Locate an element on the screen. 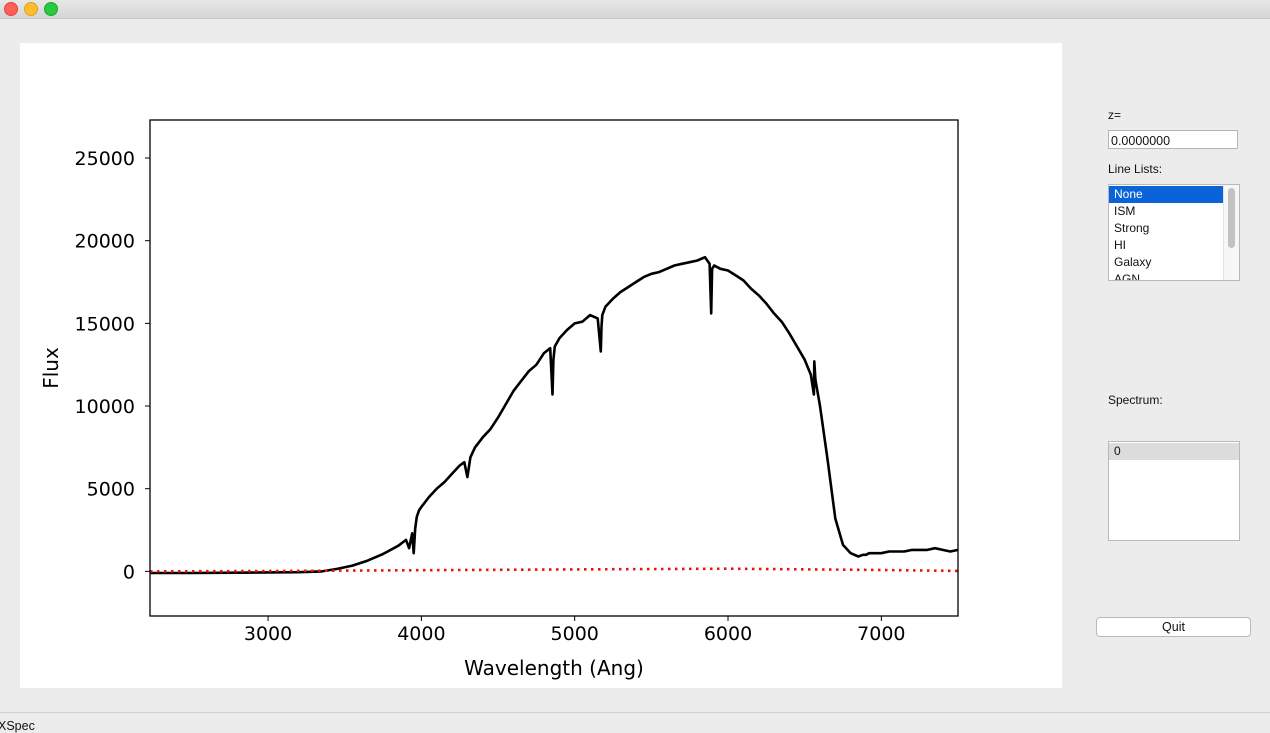 This screenshot has height=733, width=1270. app-name-label: XSpec is located at coordinates (17, 726).